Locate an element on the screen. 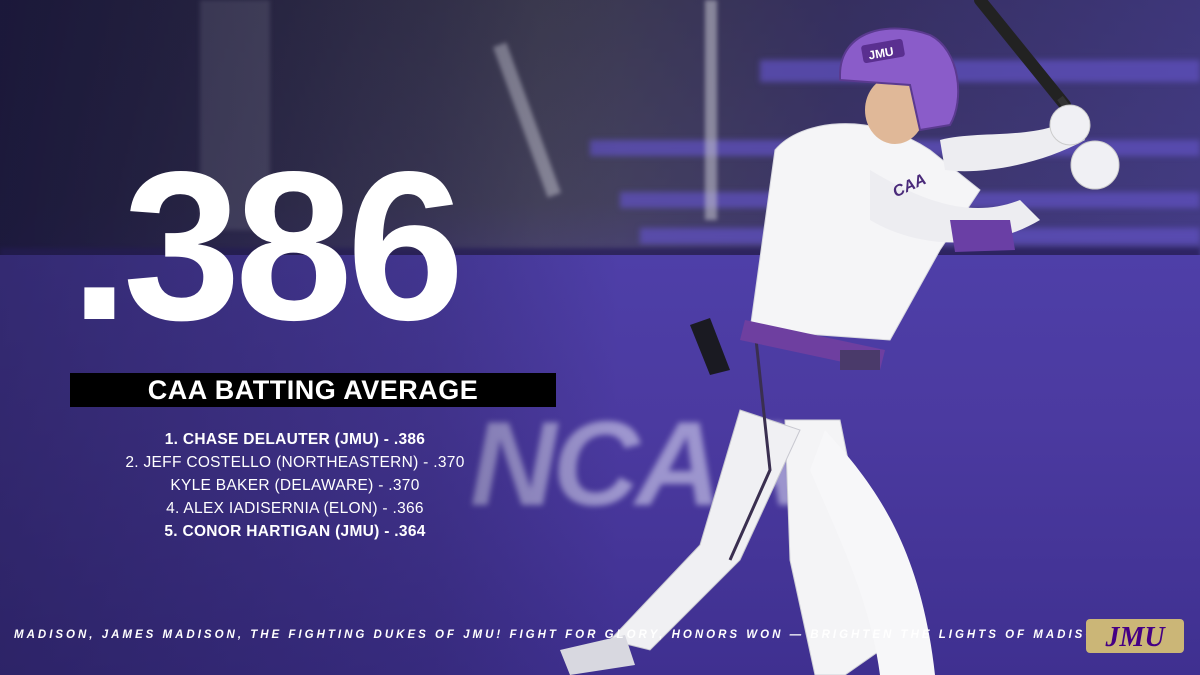  stat-label-banner: CAA BATTING AVERAGE is located at coordinates (313, 390).